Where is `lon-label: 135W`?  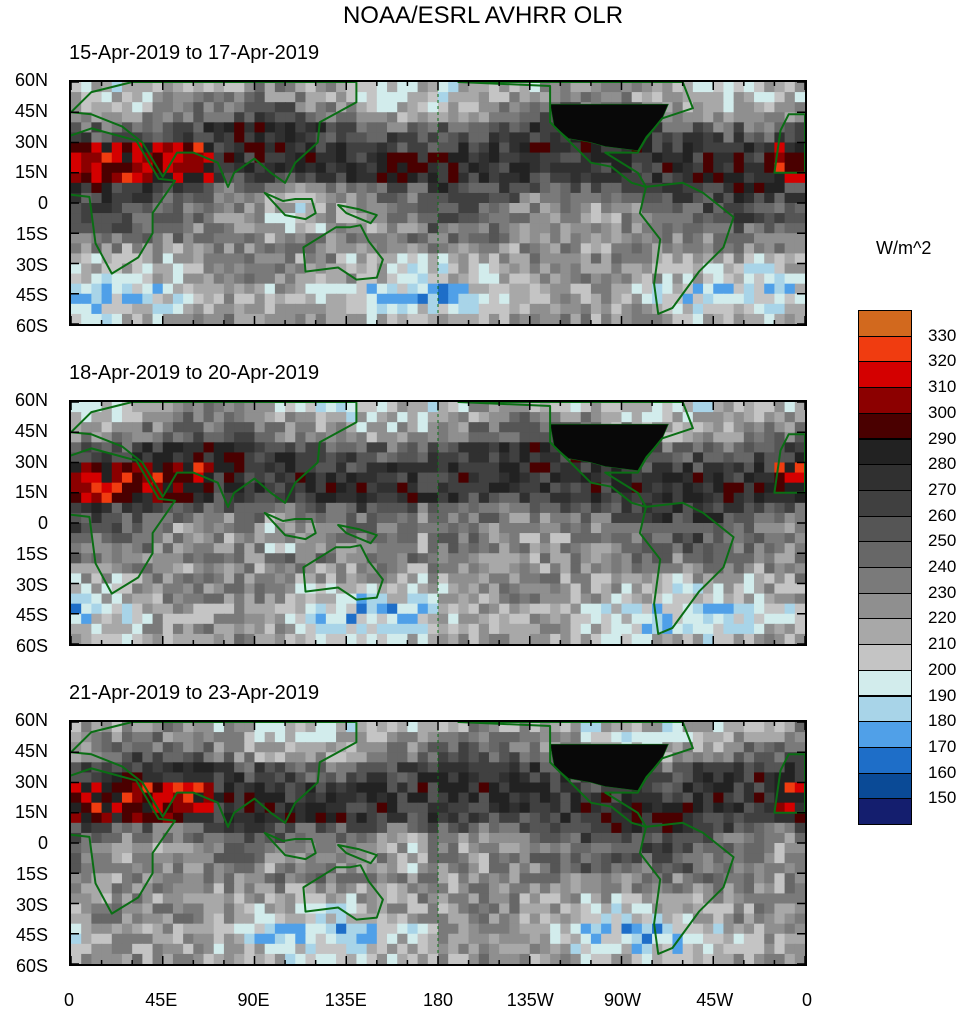
lon-label: 135W is located at coordinates (530, 1000).